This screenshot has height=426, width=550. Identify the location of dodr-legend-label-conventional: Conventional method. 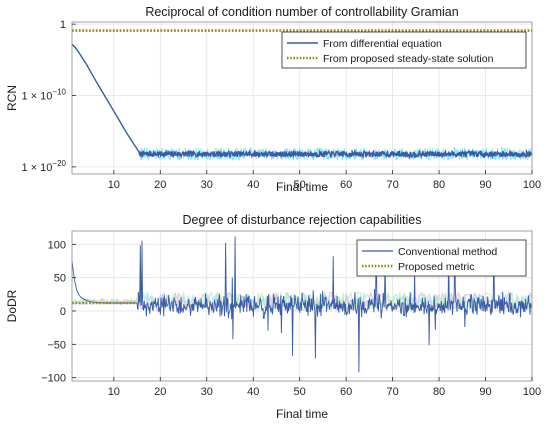
(447, 252).